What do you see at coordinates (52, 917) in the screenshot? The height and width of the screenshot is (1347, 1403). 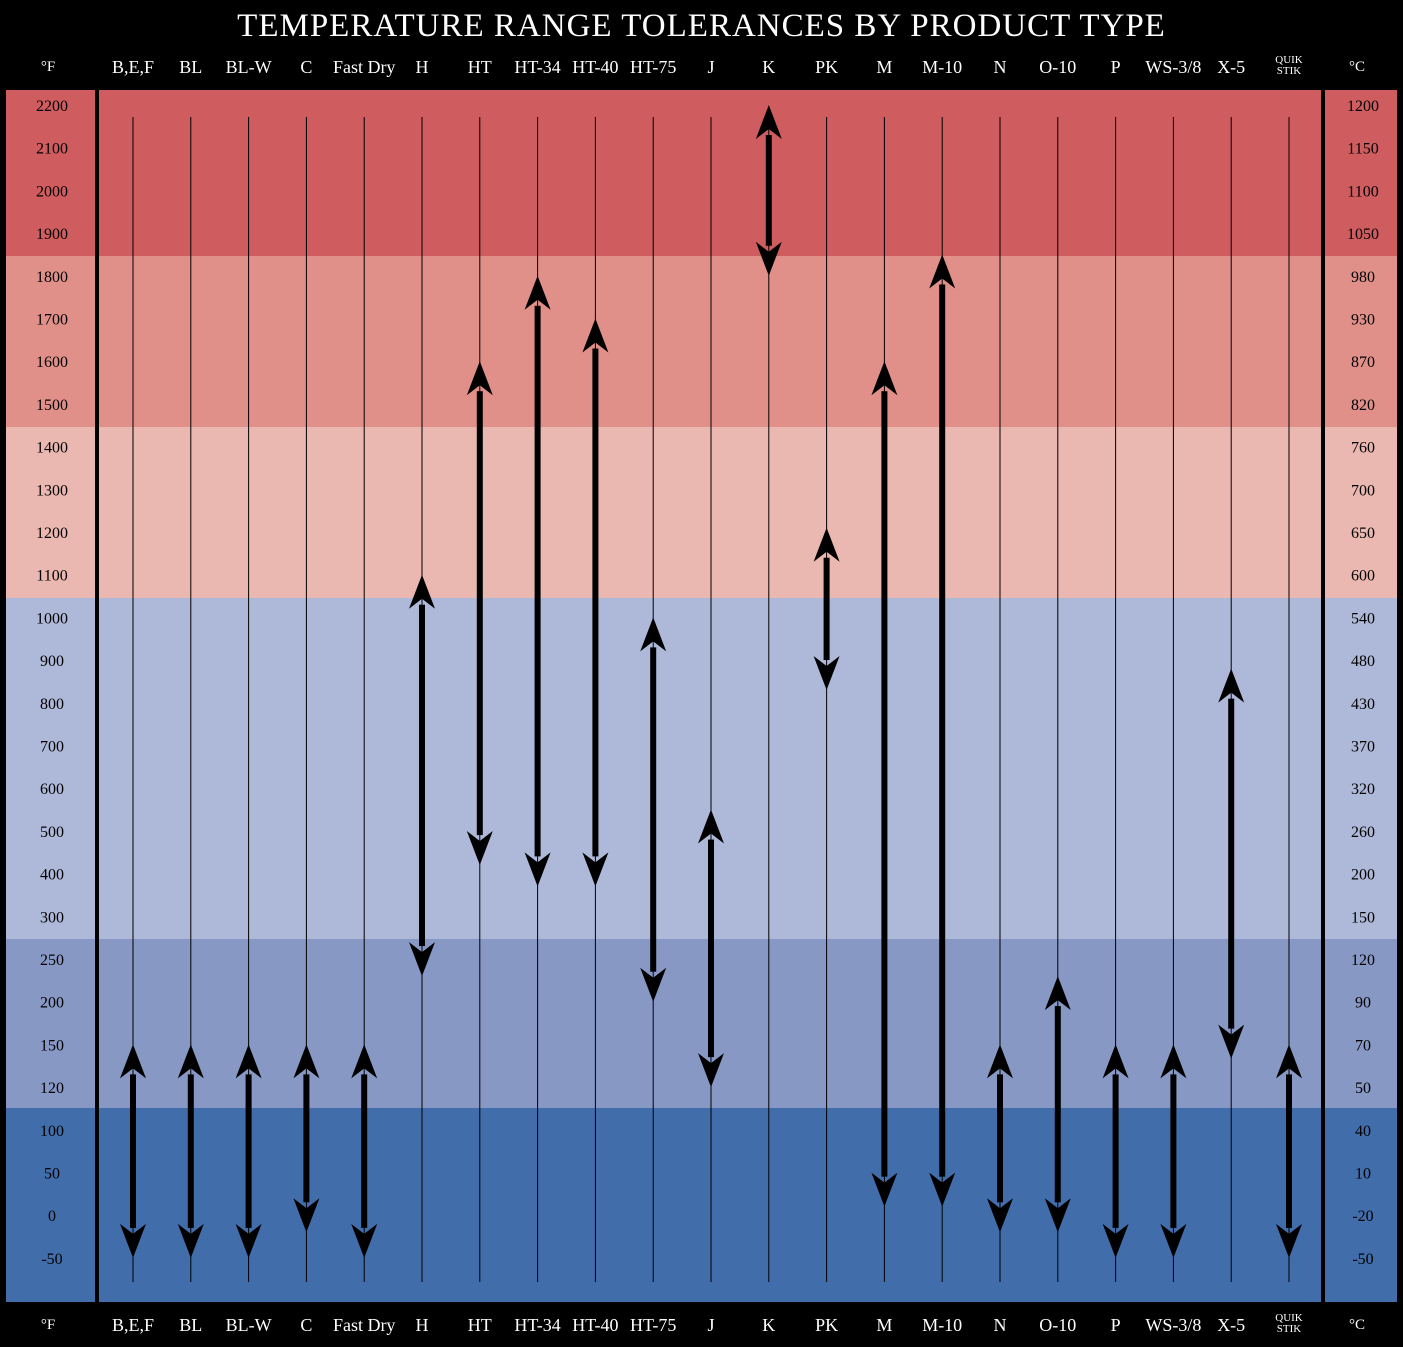 I see `y-tick-f: 300` at bounding box center [52, 917].